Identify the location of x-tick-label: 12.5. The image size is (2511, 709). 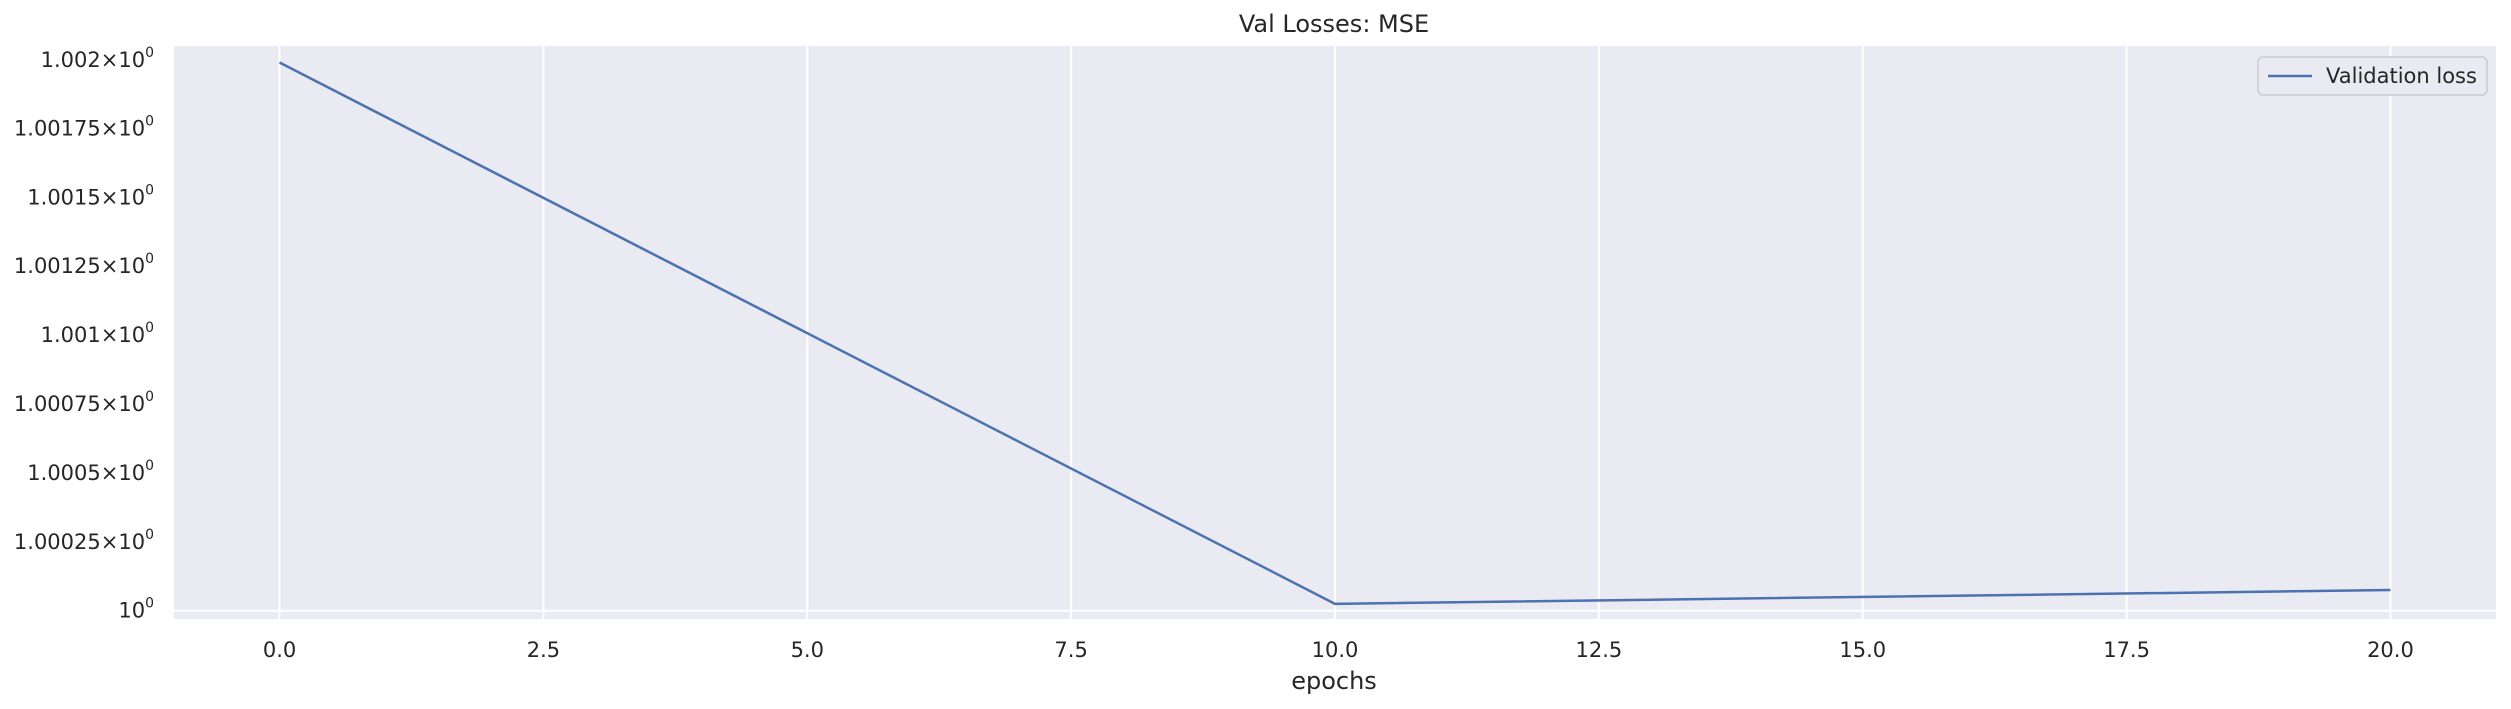
(1598, 650).